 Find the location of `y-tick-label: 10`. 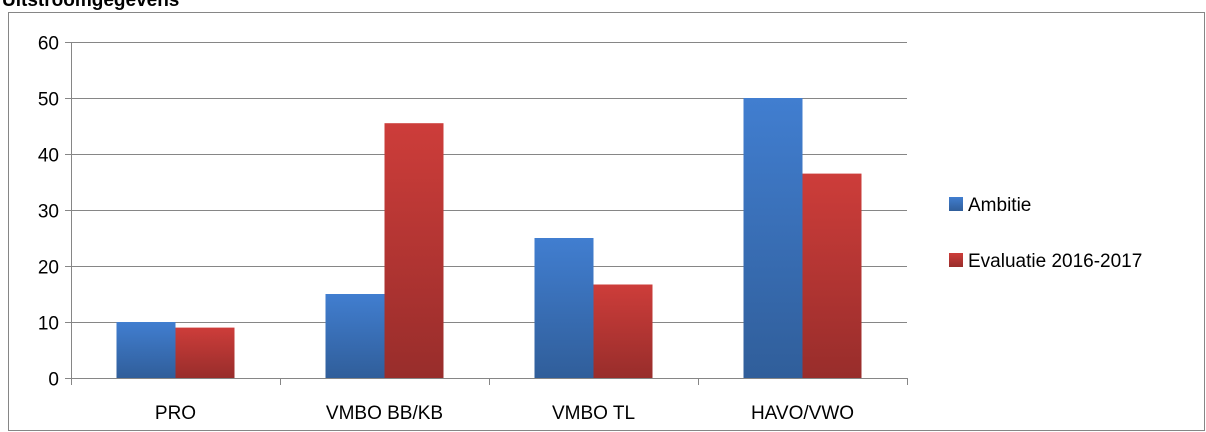

y-tick-label: 10 is located at coordinates (48, 324).